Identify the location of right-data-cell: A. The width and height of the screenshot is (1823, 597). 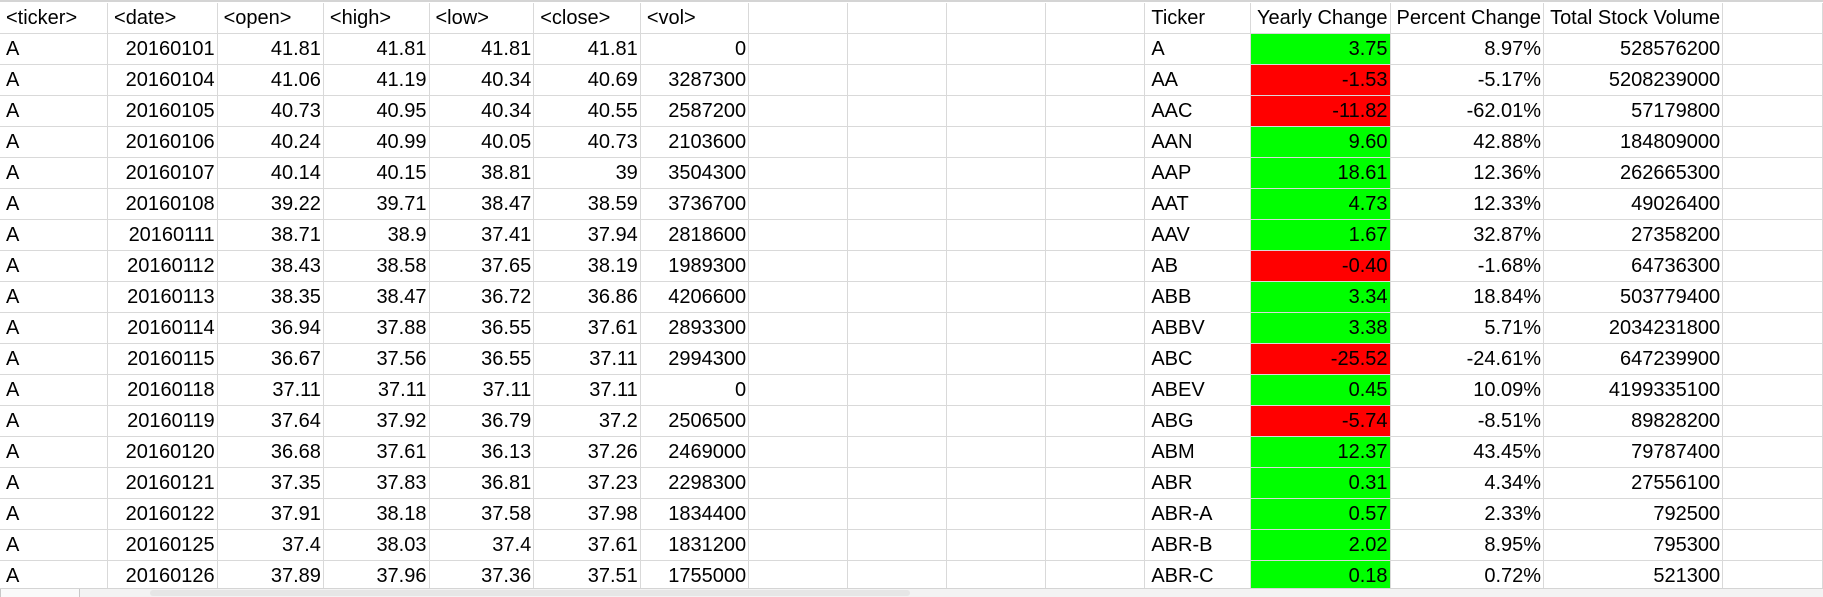
(1198, 49).